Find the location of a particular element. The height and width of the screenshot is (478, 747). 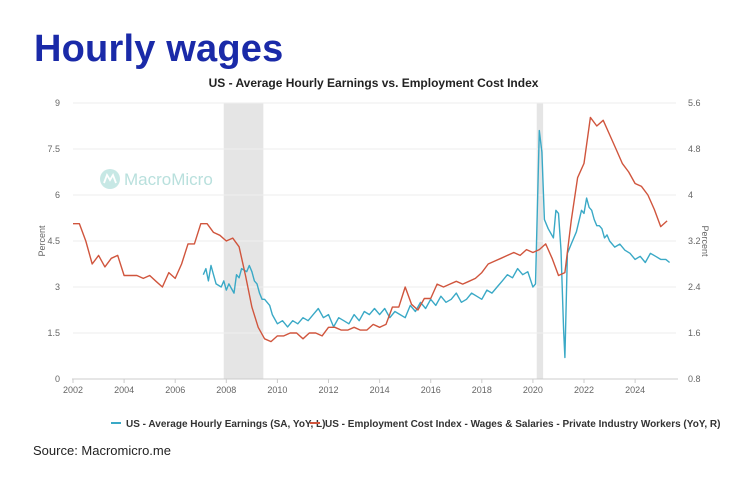

right-tick-label: 2.4 is located at coordinates (694, 287).